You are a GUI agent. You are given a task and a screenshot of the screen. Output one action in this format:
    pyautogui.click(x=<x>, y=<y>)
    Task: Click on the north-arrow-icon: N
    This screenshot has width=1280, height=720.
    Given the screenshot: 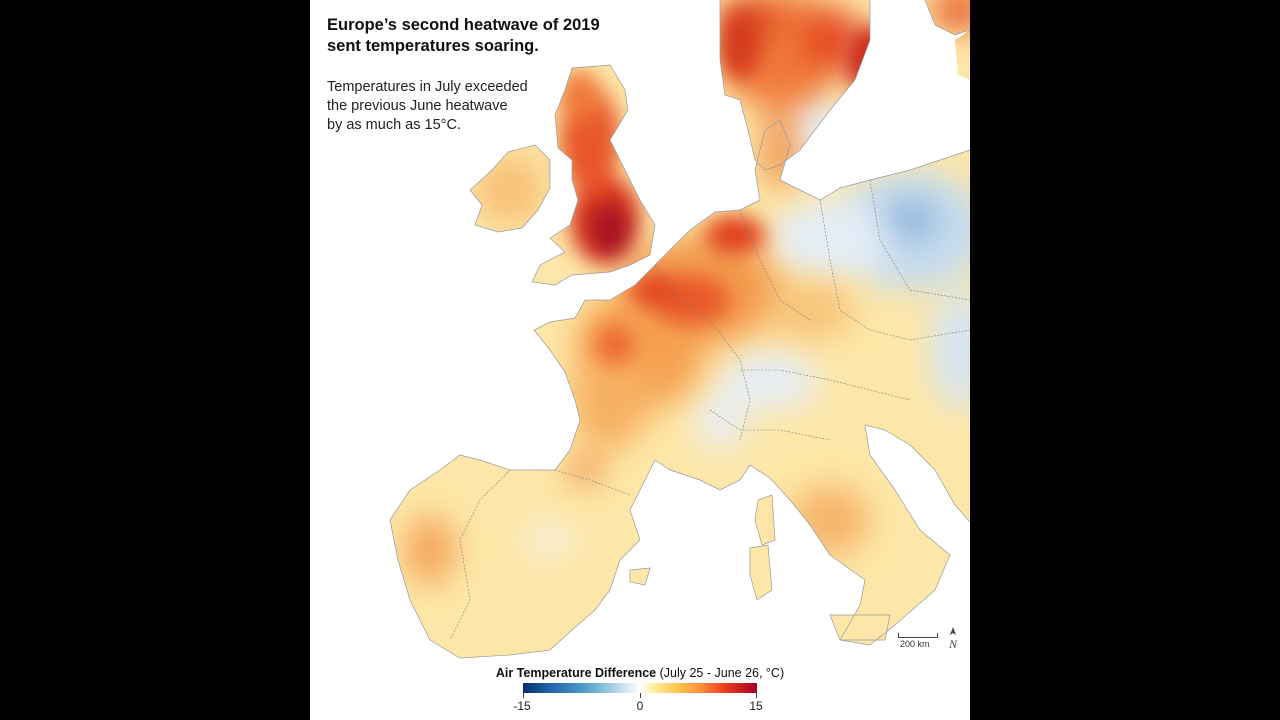 What is the action you would take?
    pyautogui.click(x=953, y=639)
    